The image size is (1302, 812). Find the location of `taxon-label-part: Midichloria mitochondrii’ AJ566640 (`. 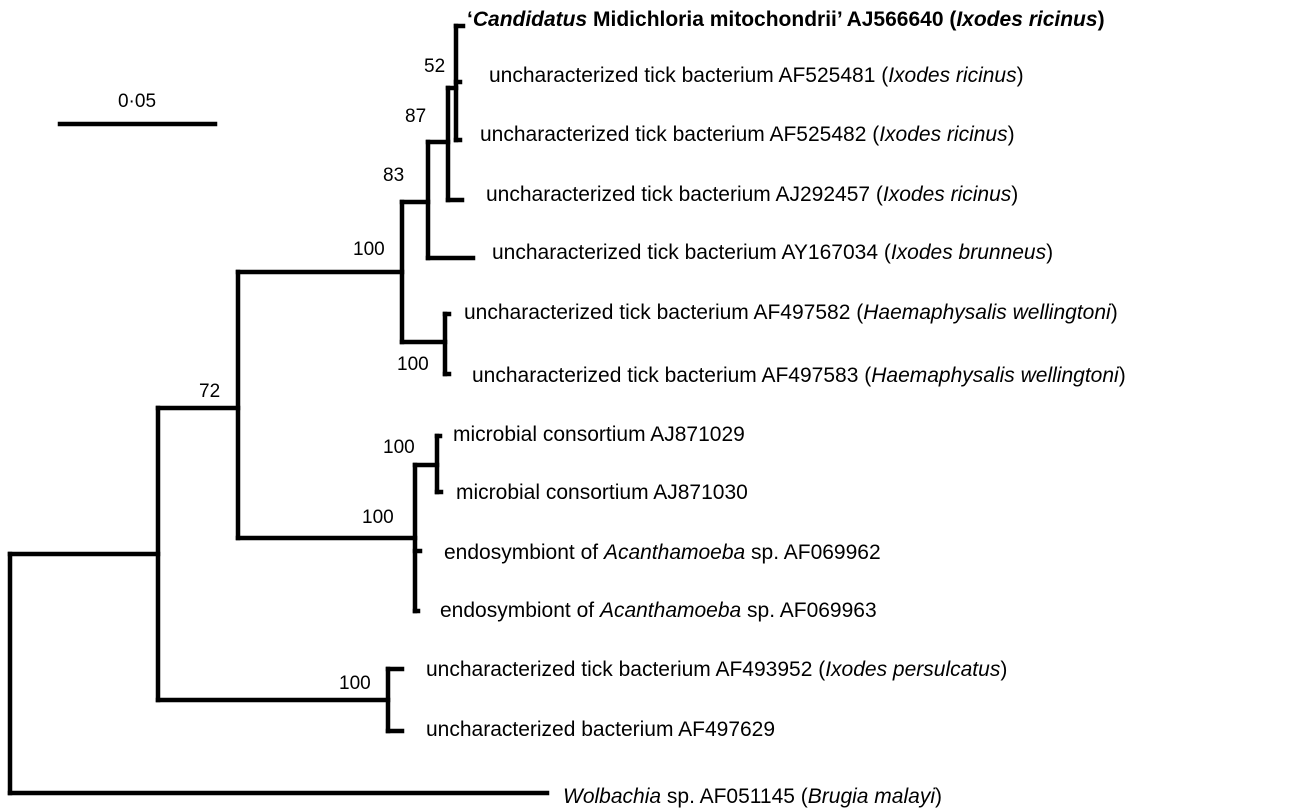

taxon-label-part: Midichloria mitochondrii’ AJ566640 ( is located at coordinates (771, 19).